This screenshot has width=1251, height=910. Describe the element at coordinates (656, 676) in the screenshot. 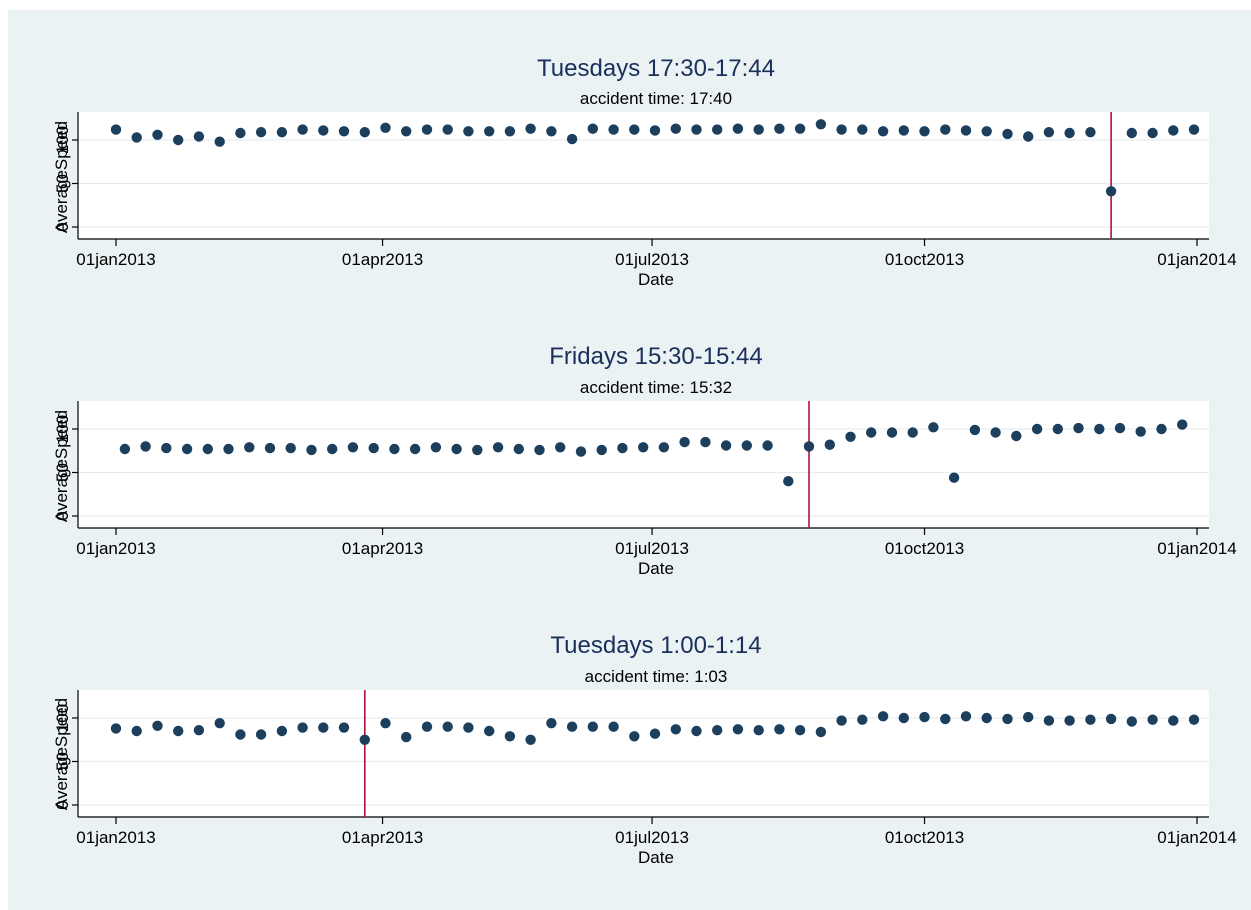

I see `chart-subtitle: accident time: 1:03` at that location.